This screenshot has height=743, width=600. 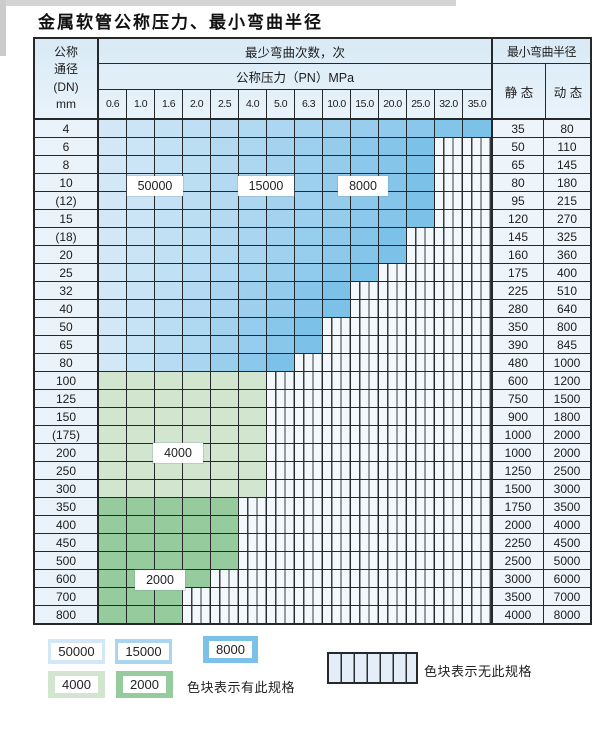 What do you see at coordinates (312, 417) in the screenshot?
I see `table-row: 150 900 1800` at bounding box center [312, 417].